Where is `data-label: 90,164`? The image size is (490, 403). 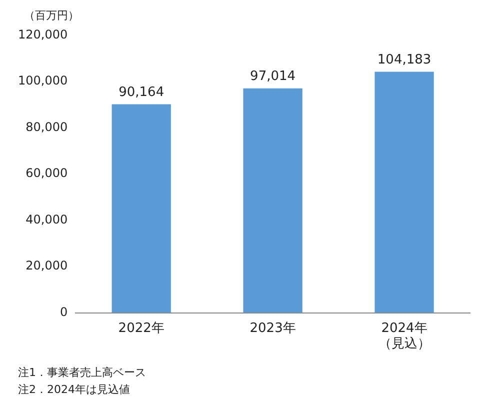
data-label: 90,164 is located at coordinates (141, 92).